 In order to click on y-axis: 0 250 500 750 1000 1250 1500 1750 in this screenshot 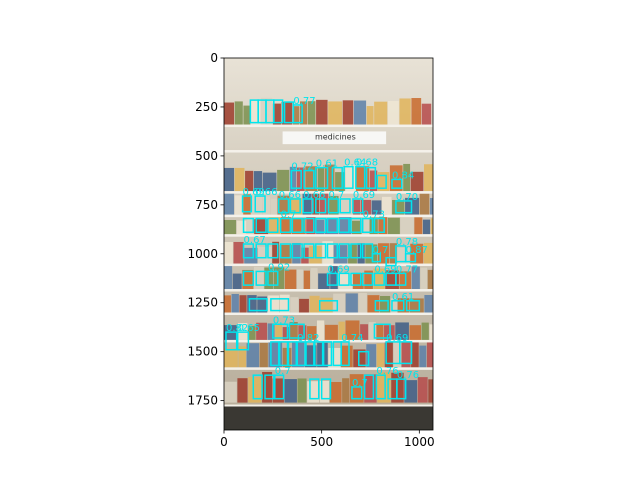, I will do `click(205, 229)`.